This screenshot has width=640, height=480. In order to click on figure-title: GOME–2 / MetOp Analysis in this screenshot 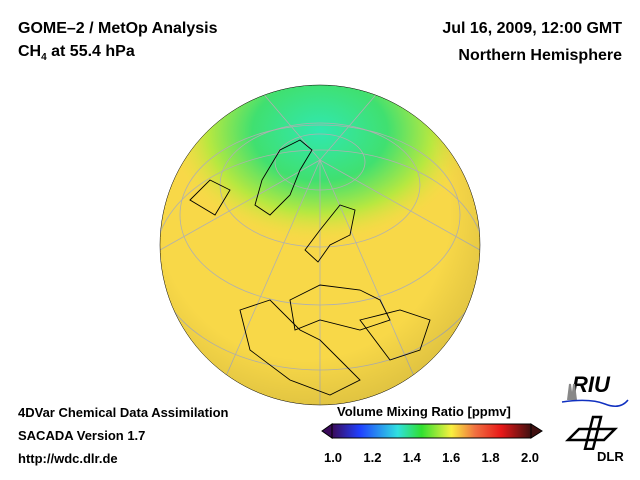, I will do `click(118, 28)`.